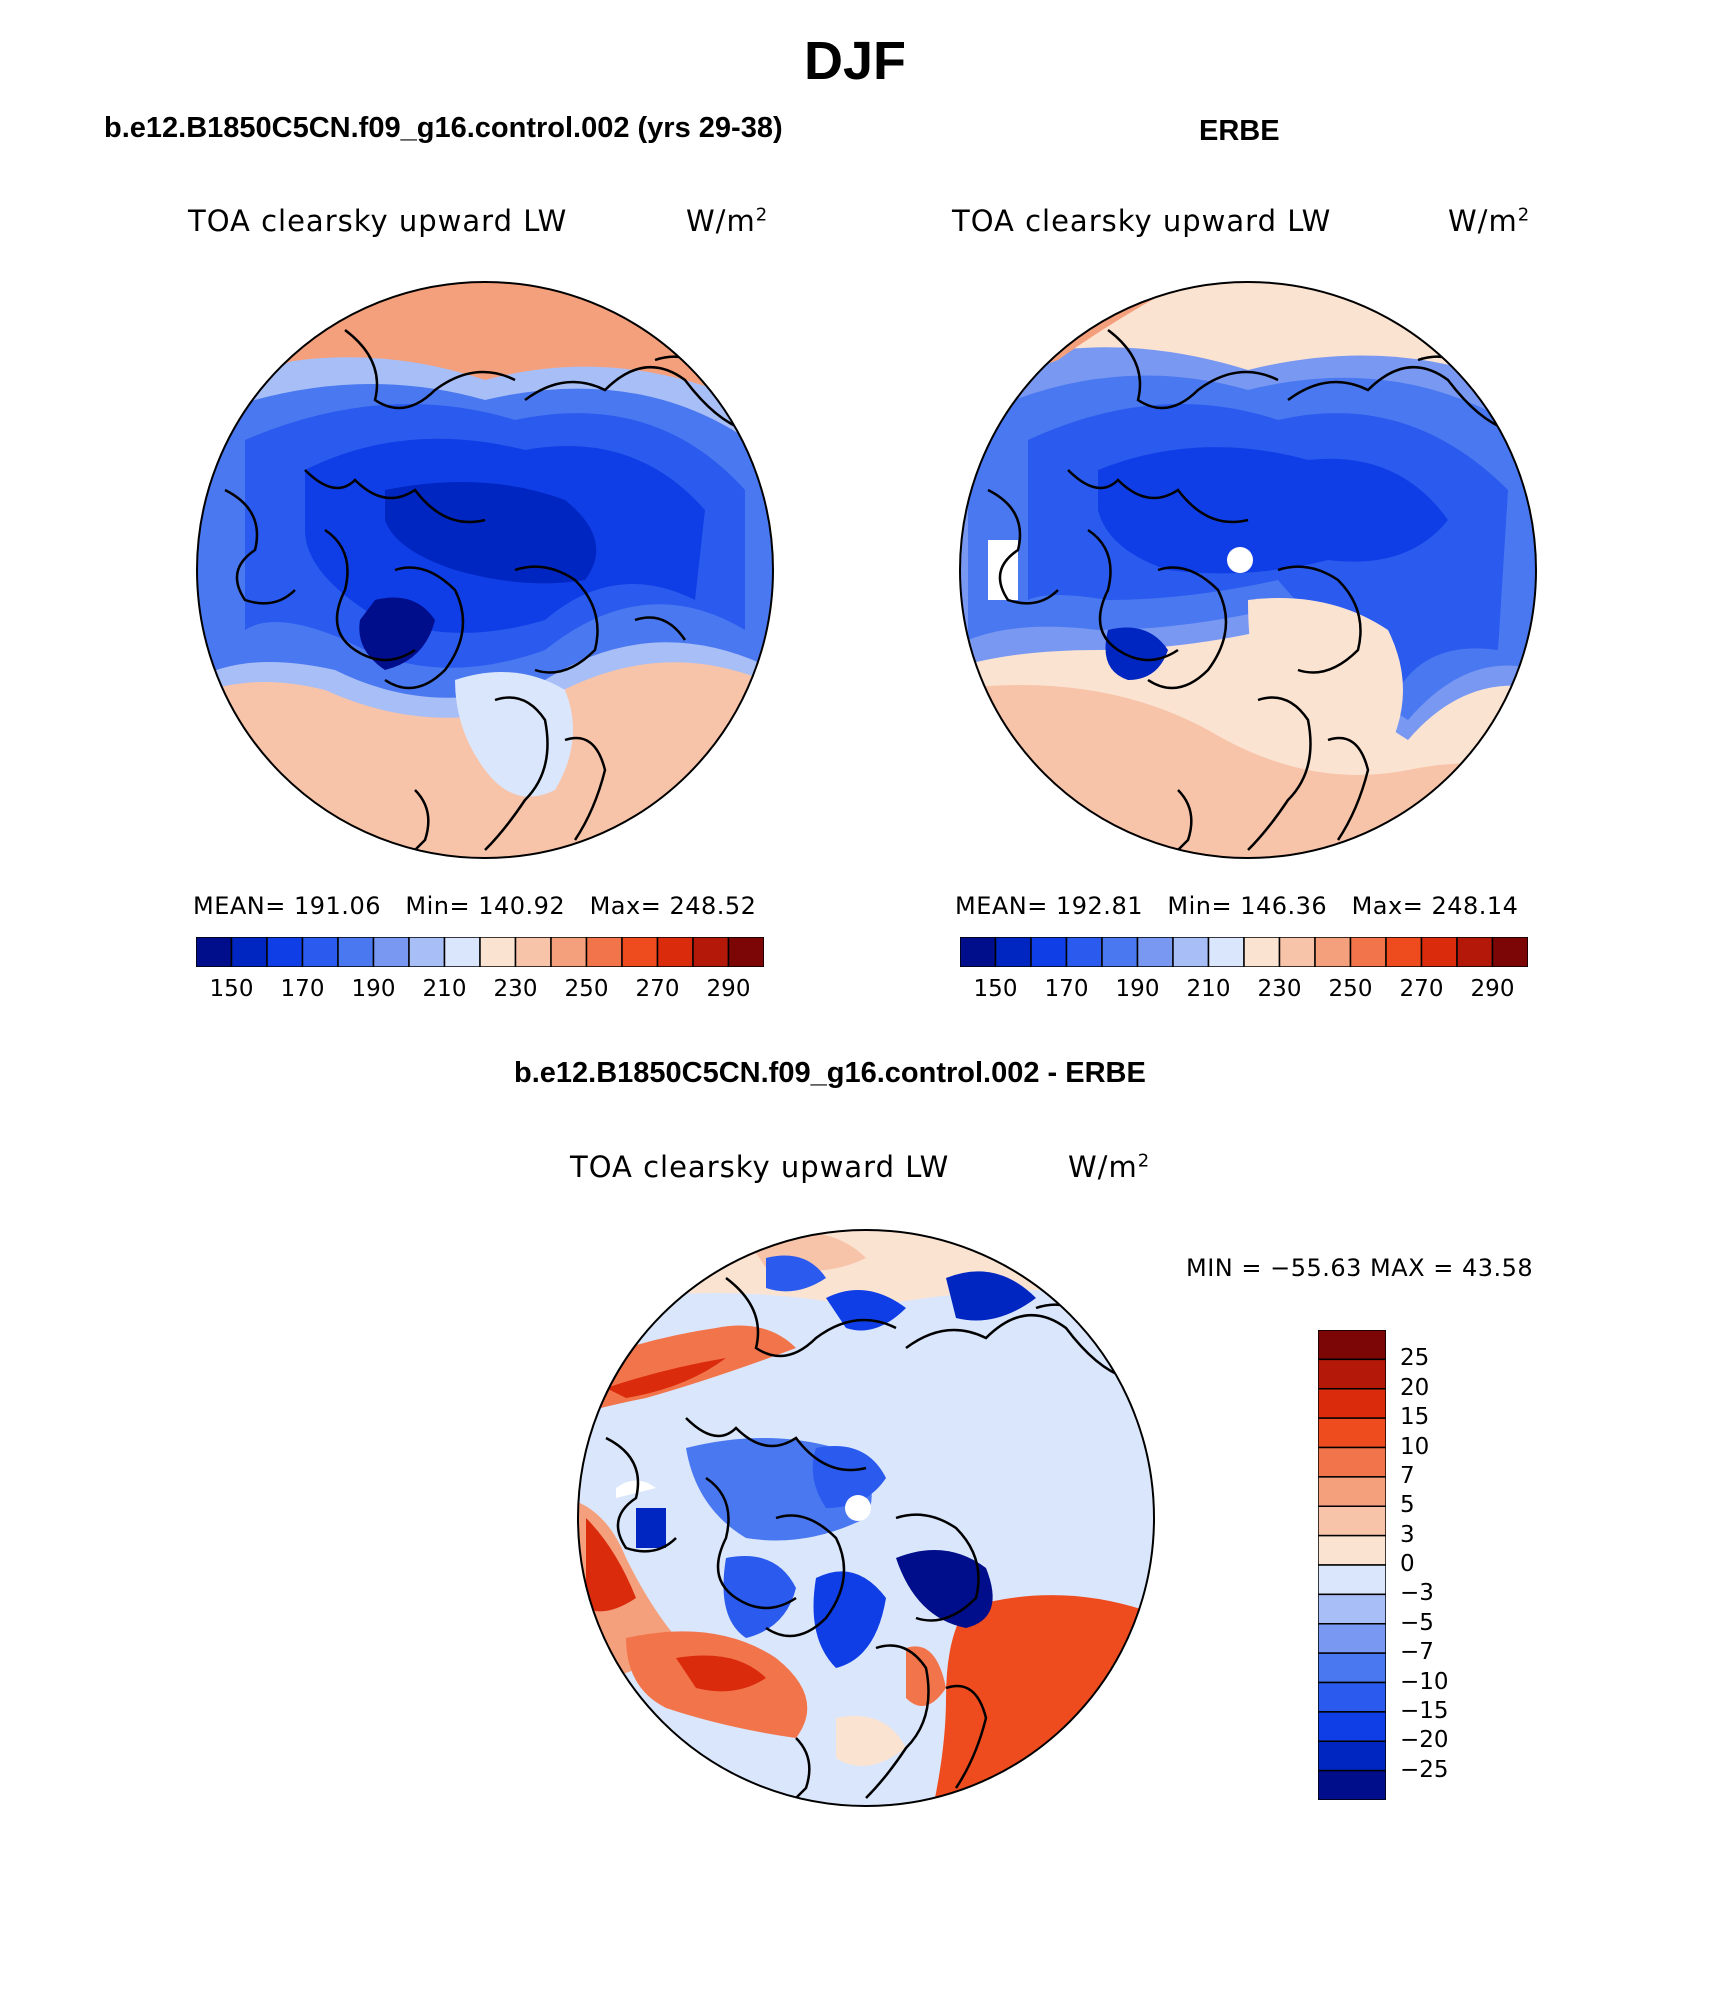 This screenshot has height=2006, width=1710. I want to click on panel1-polar-map, so click(485, 570).